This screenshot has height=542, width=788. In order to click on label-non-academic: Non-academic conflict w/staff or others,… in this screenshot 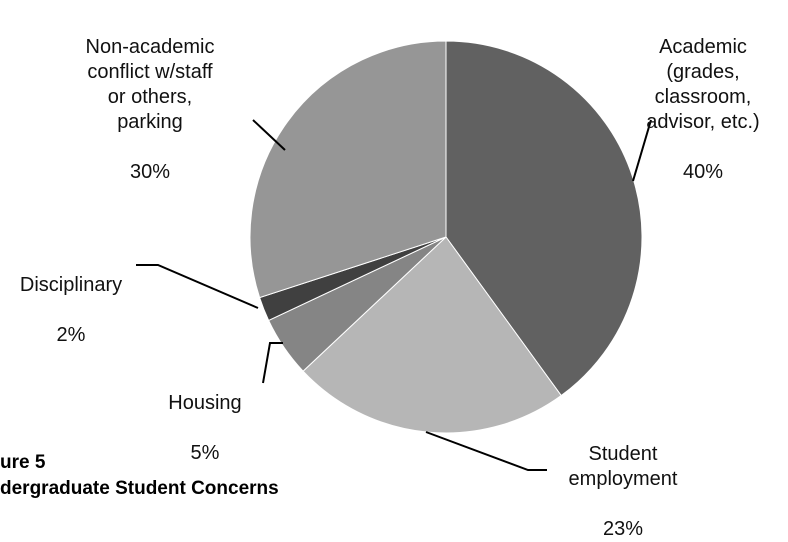, I will do `click(150, 97)`.